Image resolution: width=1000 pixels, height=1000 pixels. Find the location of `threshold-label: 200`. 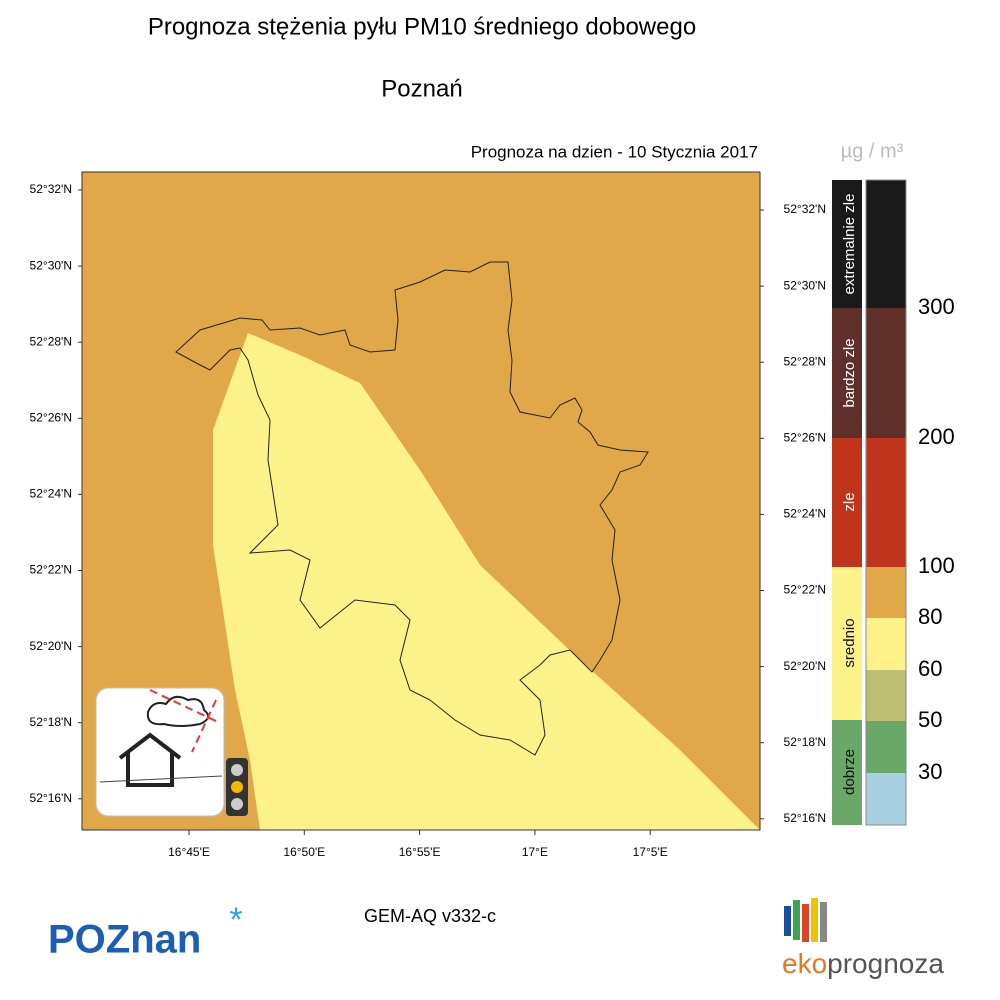

threshold-label: 200 is located at coordinates (936, 436).